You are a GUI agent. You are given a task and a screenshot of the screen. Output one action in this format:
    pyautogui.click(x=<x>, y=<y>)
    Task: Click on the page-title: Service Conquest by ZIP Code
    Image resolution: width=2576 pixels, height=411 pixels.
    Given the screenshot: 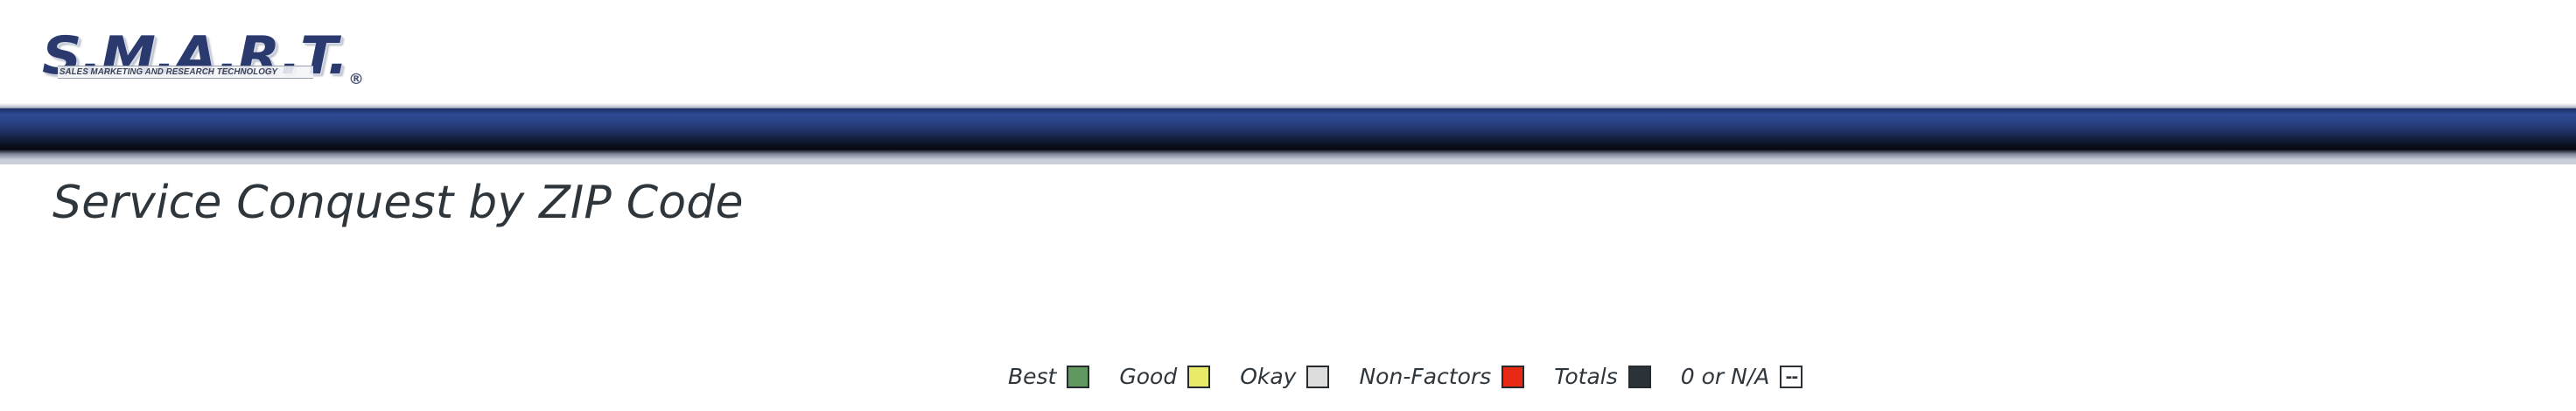 What is the action you would take?
    pyautogui.click(x=398, y=203)
    